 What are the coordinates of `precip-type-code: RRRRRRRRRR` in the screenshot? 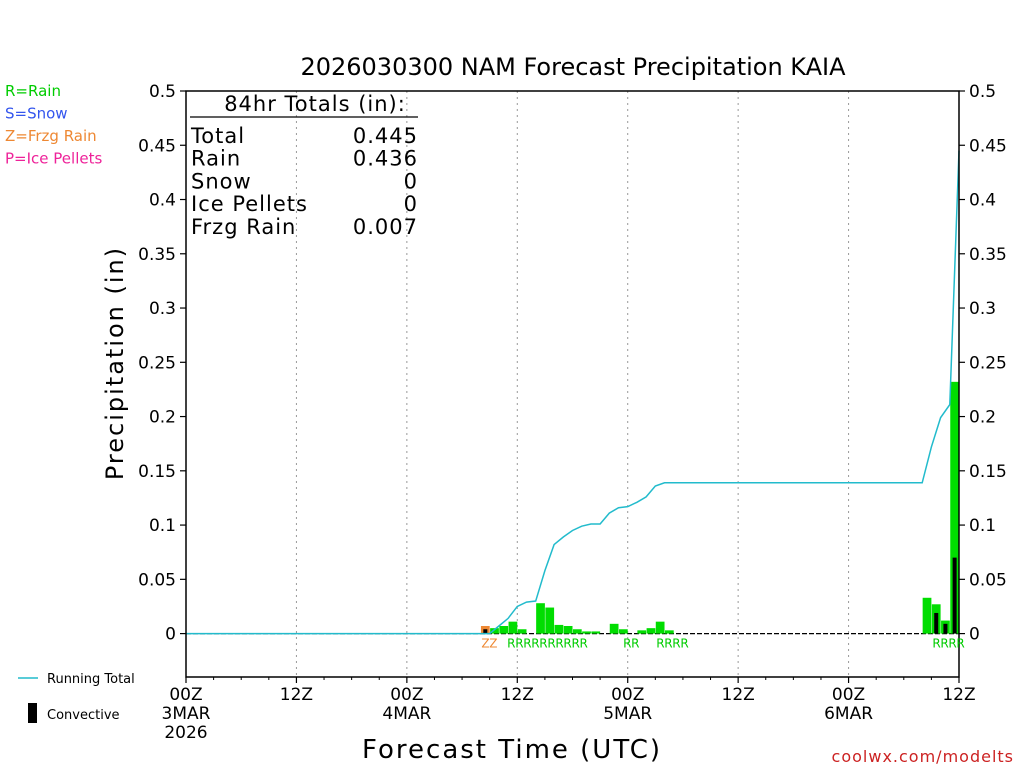 It's located at (547, 644).